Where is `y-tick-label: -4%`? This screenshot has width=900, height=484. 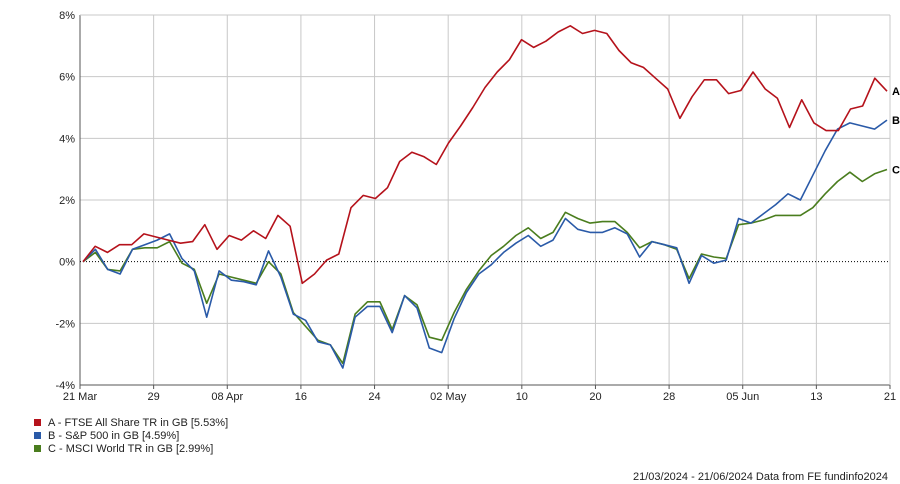
y-tick-label: -4% is located at coordinates (65, 386).